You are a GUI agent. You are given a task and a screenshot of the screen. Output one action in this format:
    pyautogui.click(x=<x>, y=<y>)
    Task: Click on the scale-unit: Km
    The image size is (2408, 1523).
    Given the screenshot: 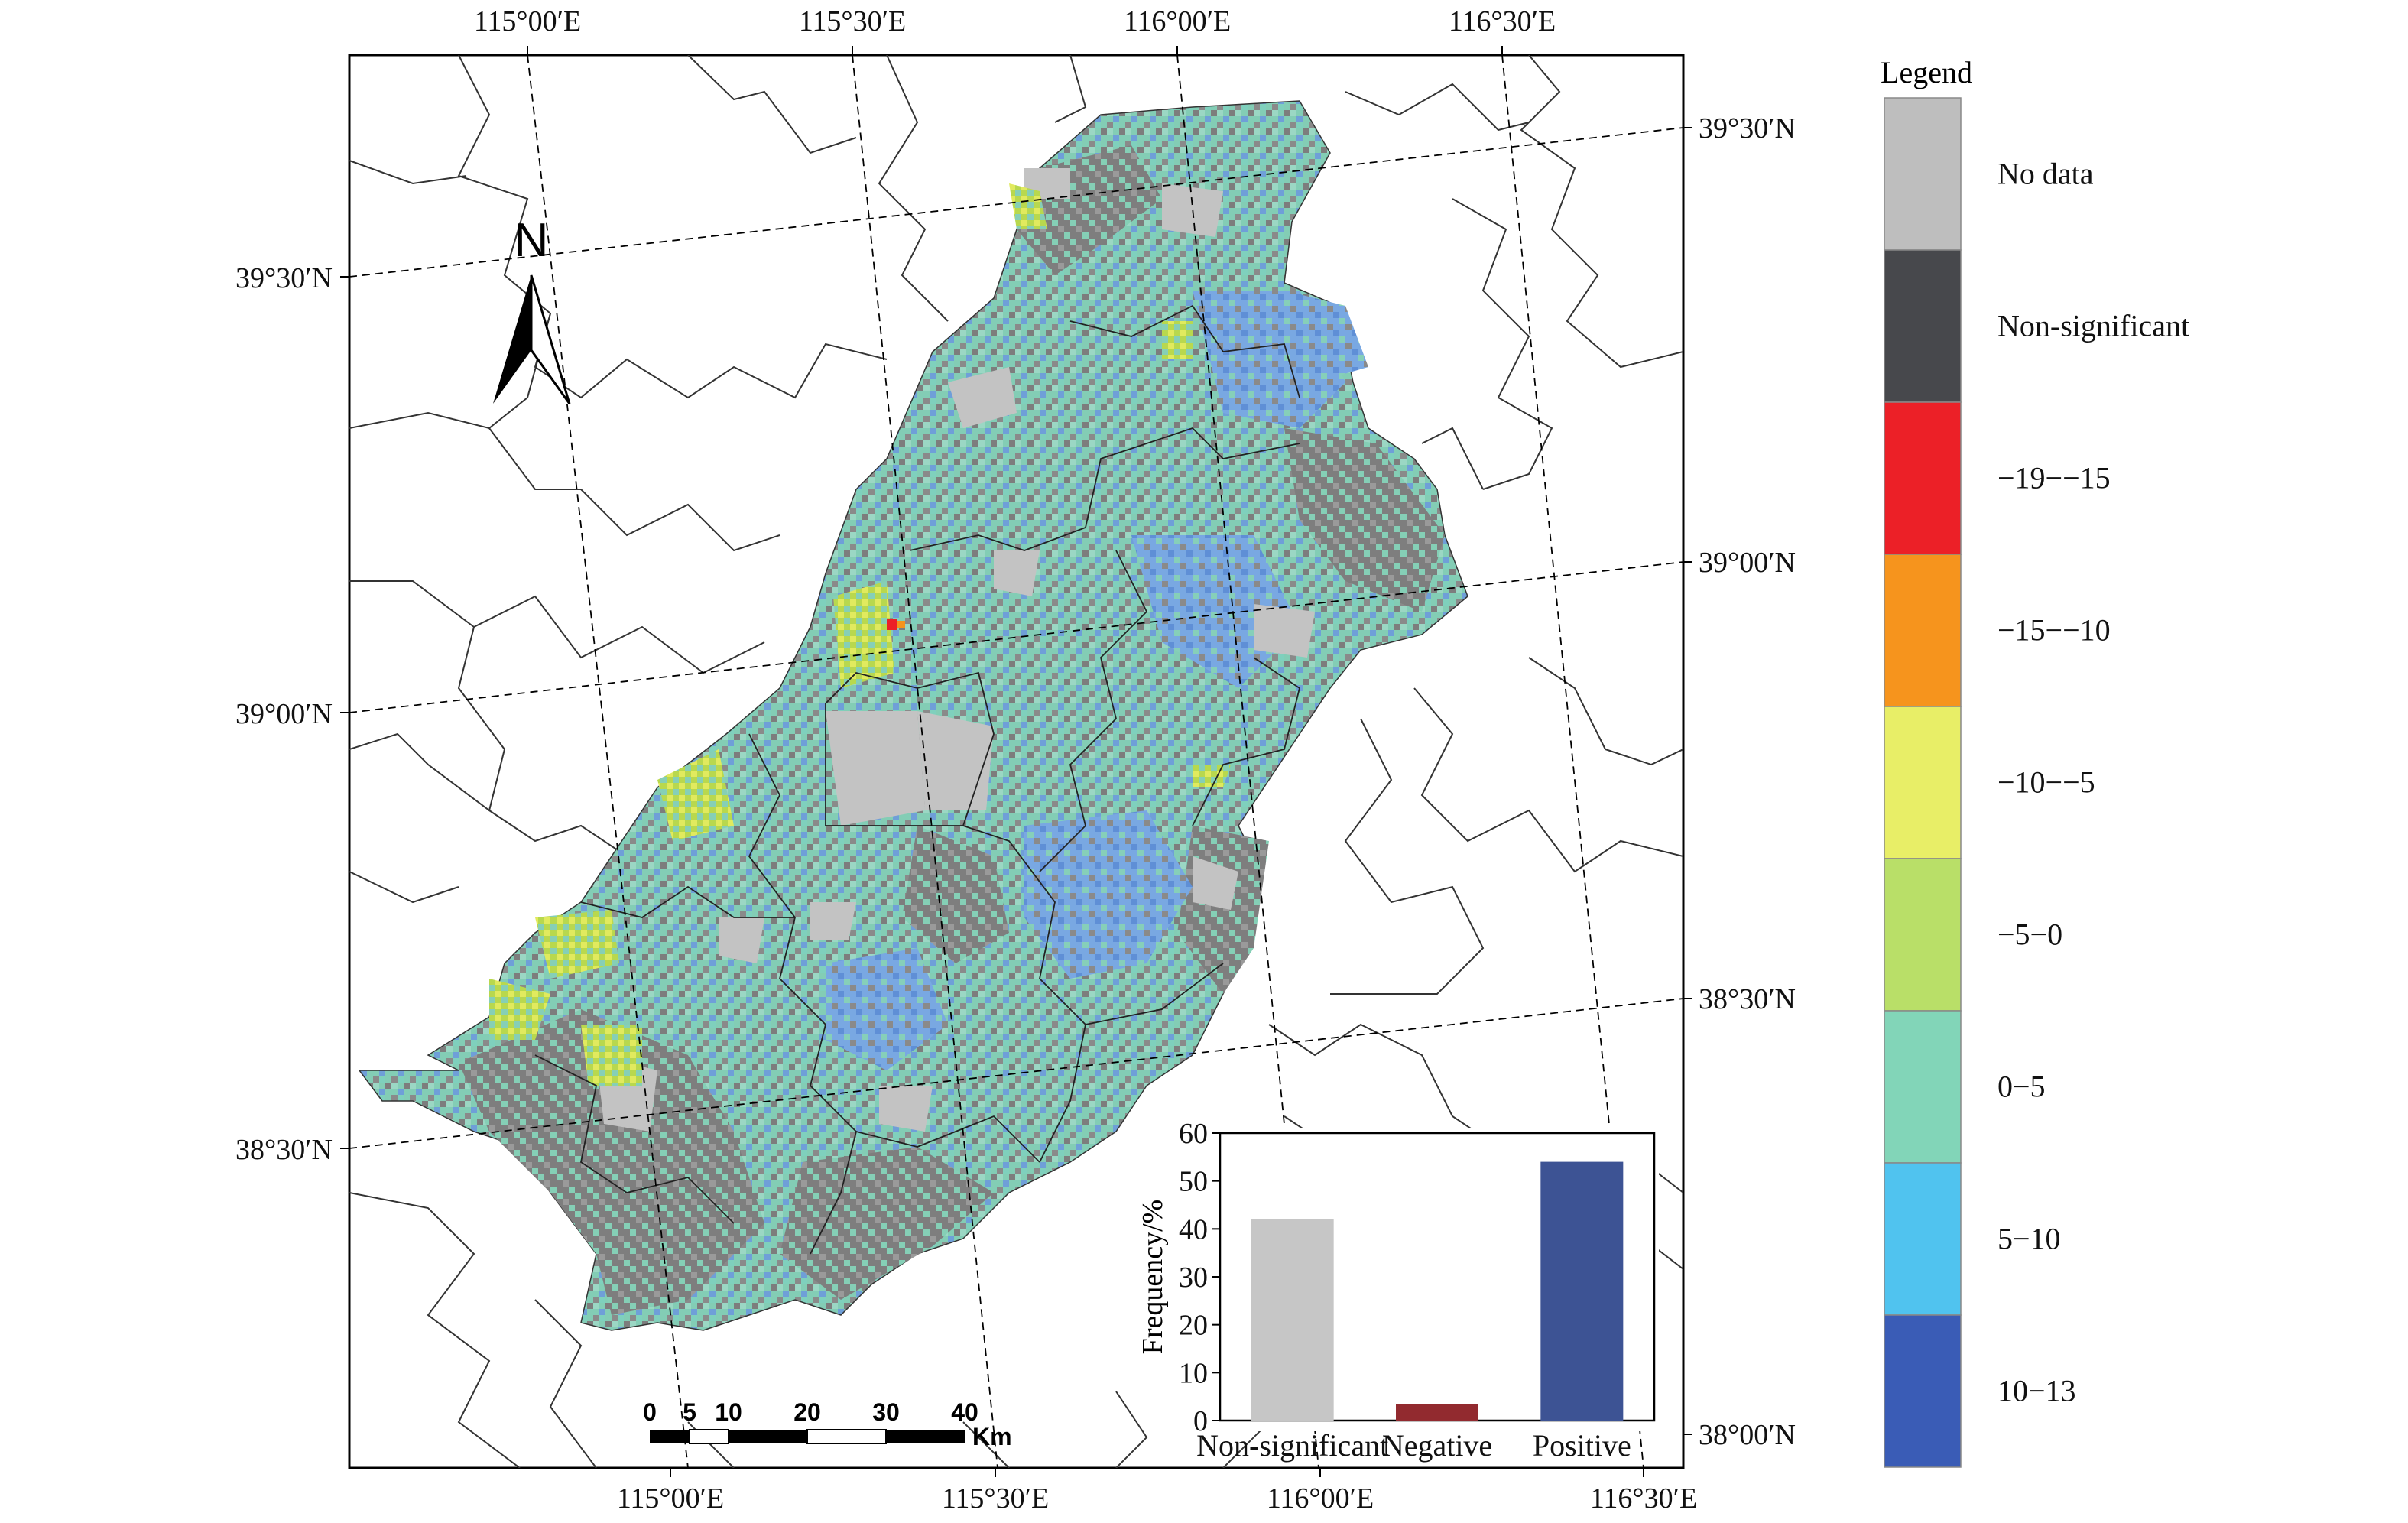 What is the action you would take?
    pyautogui.click(x=992, y=1436)
    